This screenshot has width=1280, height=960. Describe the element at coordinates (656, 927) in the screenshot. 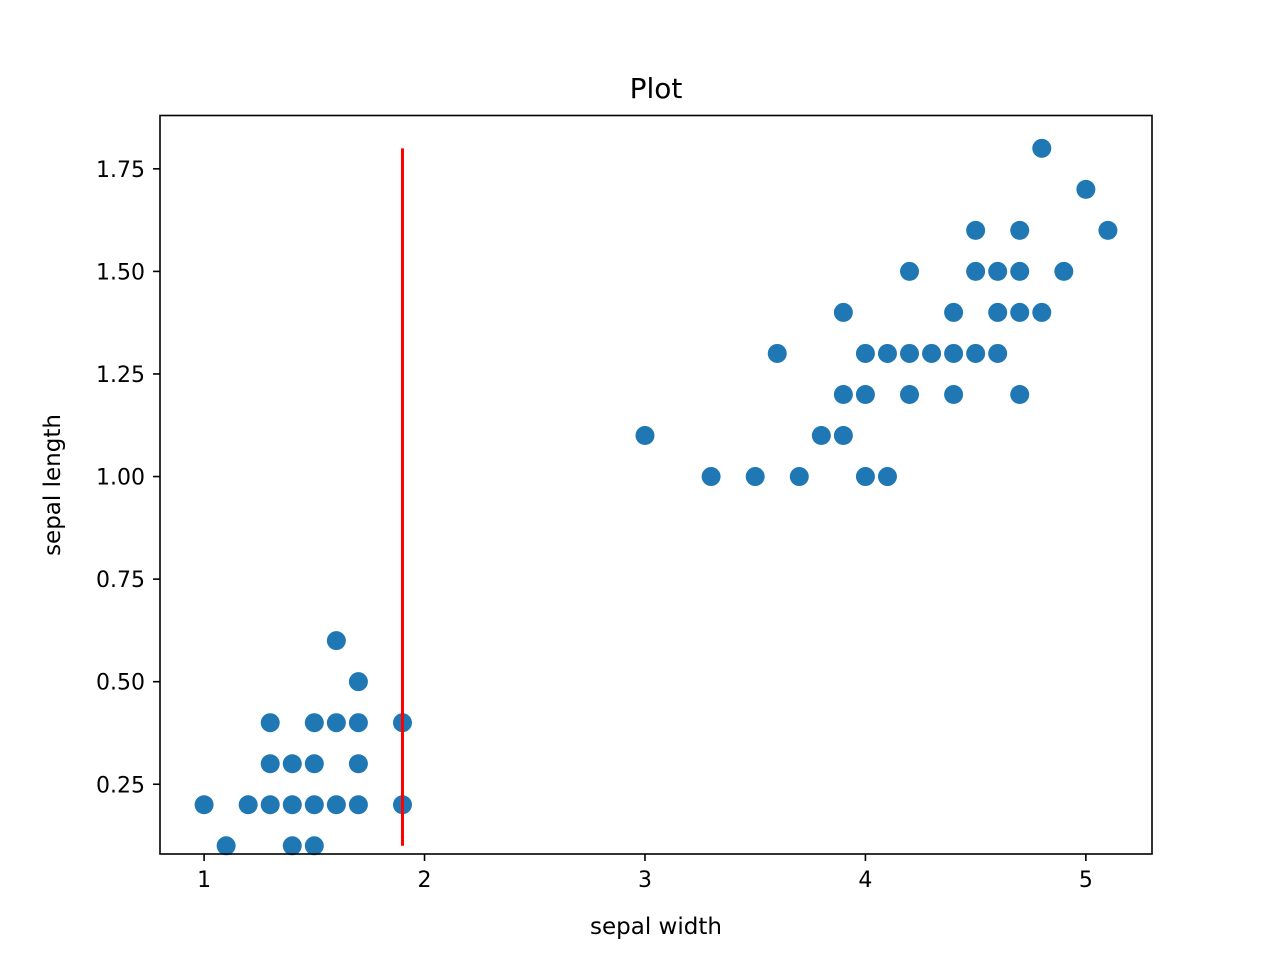

I see `x-axis-label: sepal width` at that location.